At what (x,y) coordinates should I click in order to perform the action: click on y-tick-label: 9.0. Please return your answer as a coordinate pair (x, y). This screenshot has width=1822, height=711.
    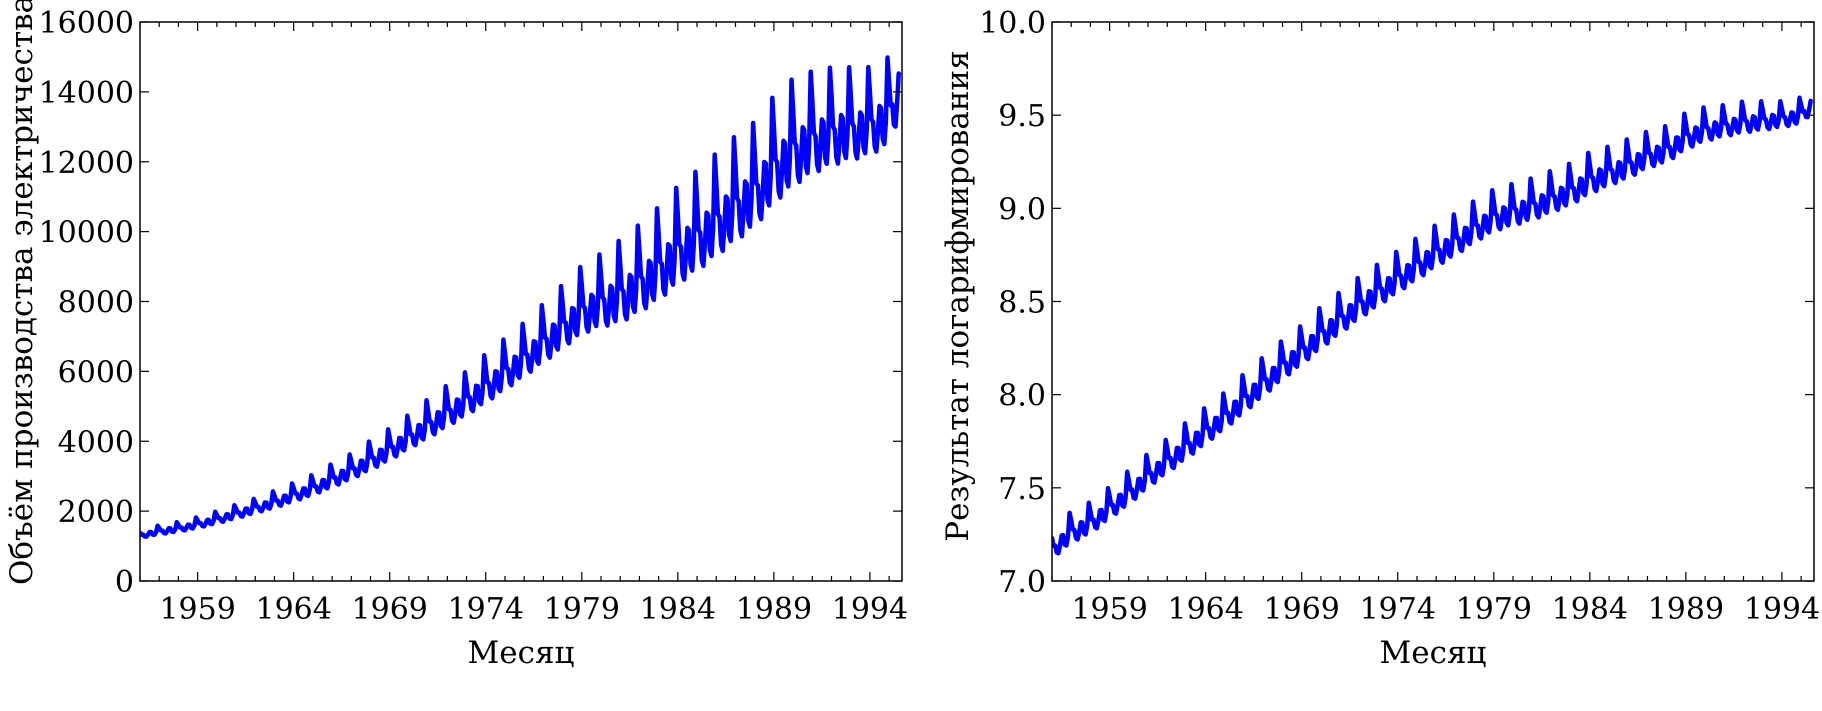
    Looking at the image, I should click on (1022, 209).